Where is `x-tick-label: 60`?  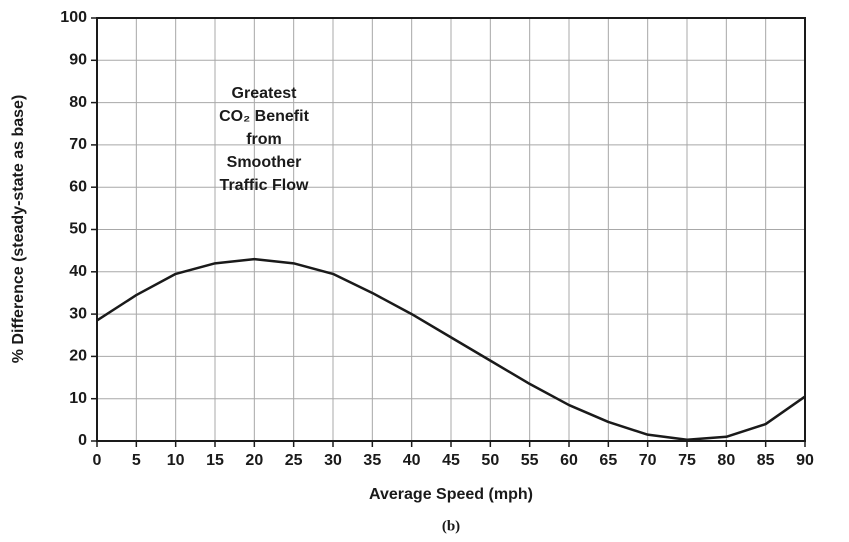 x-tick-label: 60 is located at coordinates (569, 460).